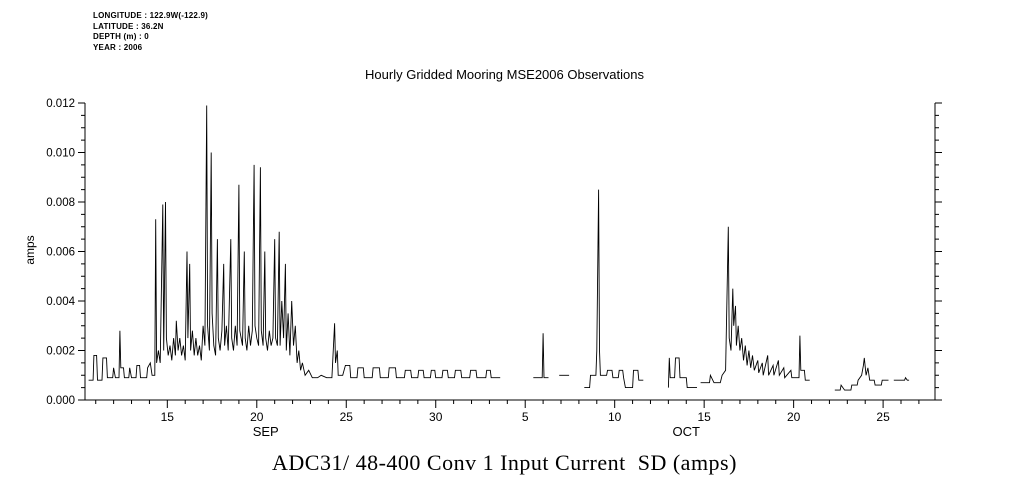  I want to click on month-label: OCT, so click(687, 431).